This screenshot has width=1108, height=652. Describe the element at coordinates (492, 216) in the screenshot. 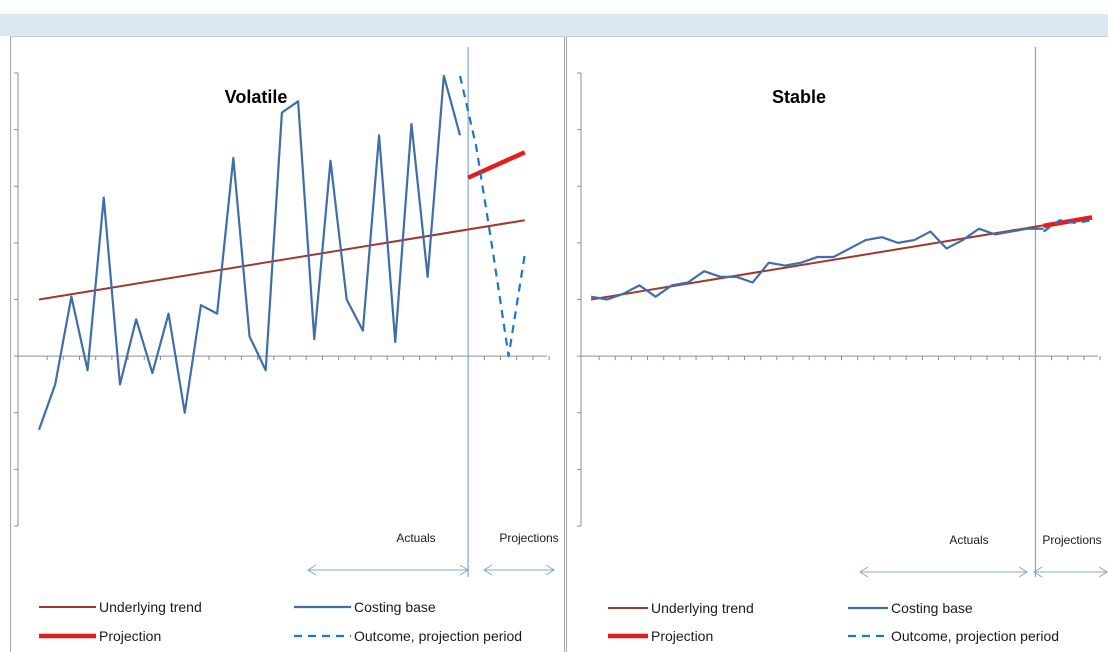

I see `series-line-outcome` at that location.